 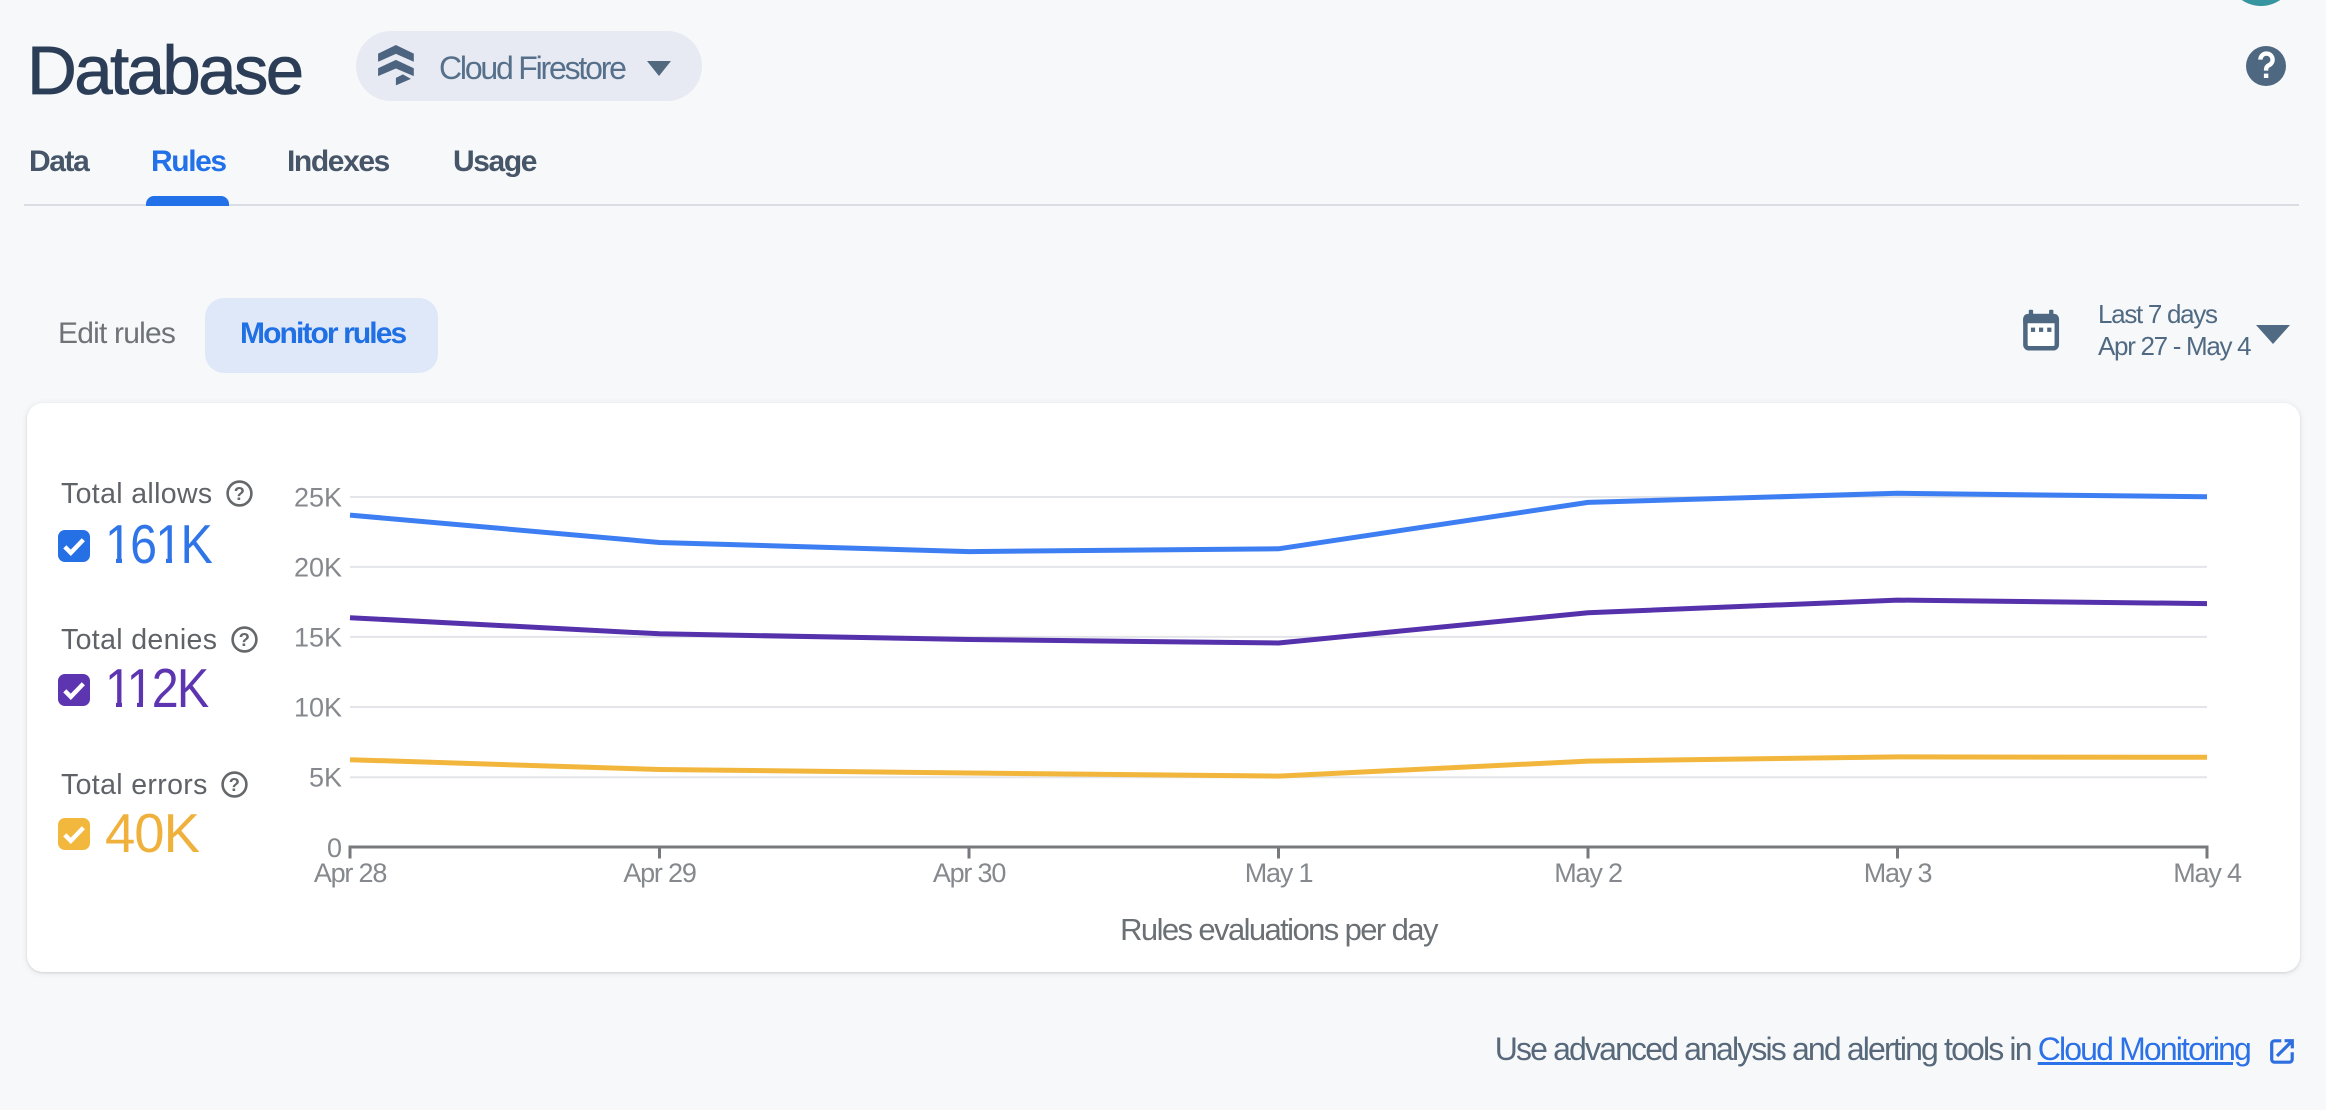 I want to click on svg-text: May 4, so click(x=2207, y=873).